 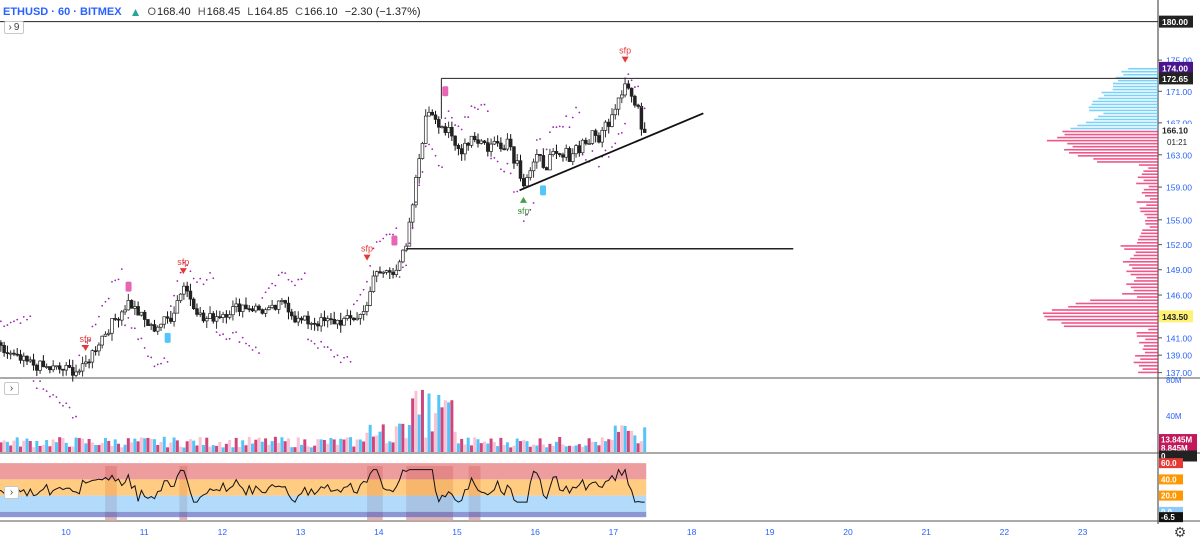 I want to click on symbol-label: ETHUSD · 60 · BITMEX, so click(x=62, y=12).